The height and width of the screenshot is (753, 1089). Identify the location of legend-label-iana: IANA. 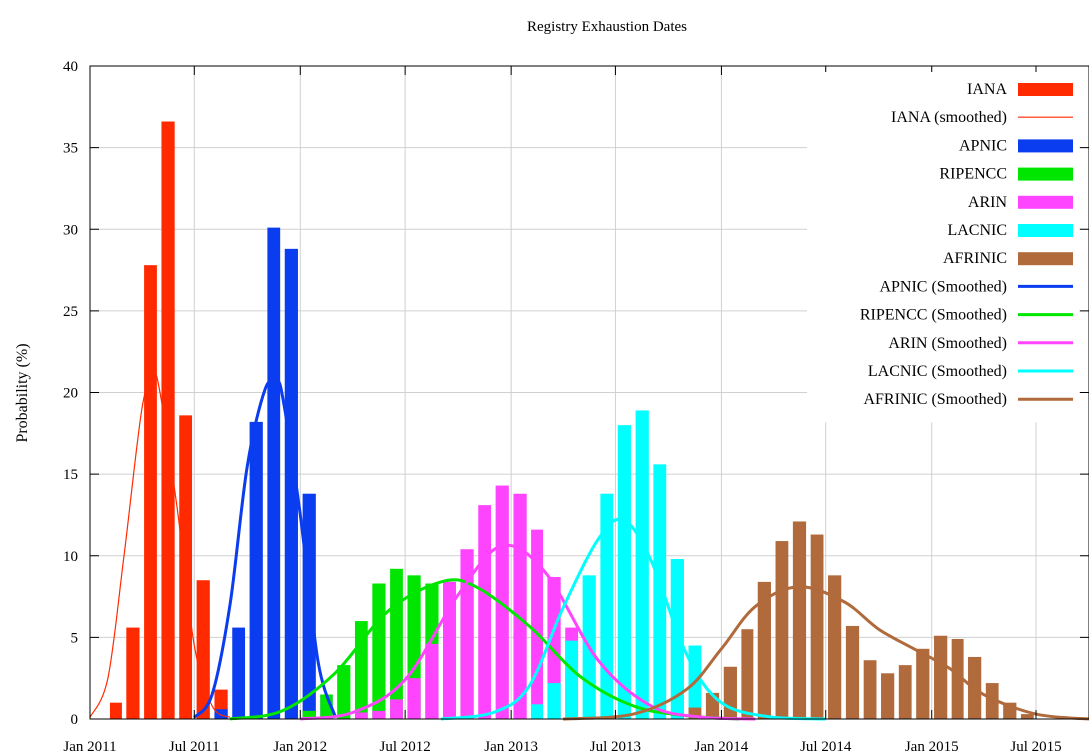
(987, 89).